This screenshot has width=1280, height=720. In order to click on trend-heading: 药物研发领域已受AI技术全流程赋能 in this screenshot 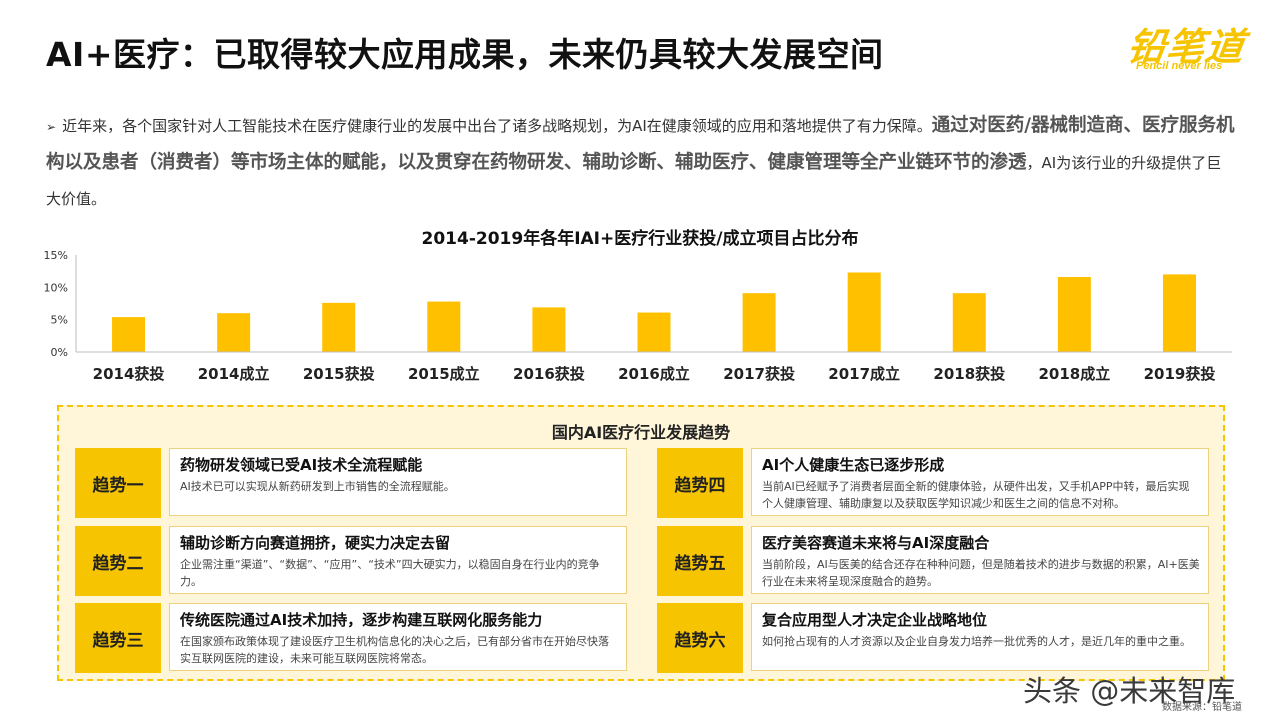, I will do `click(301, 465)`.